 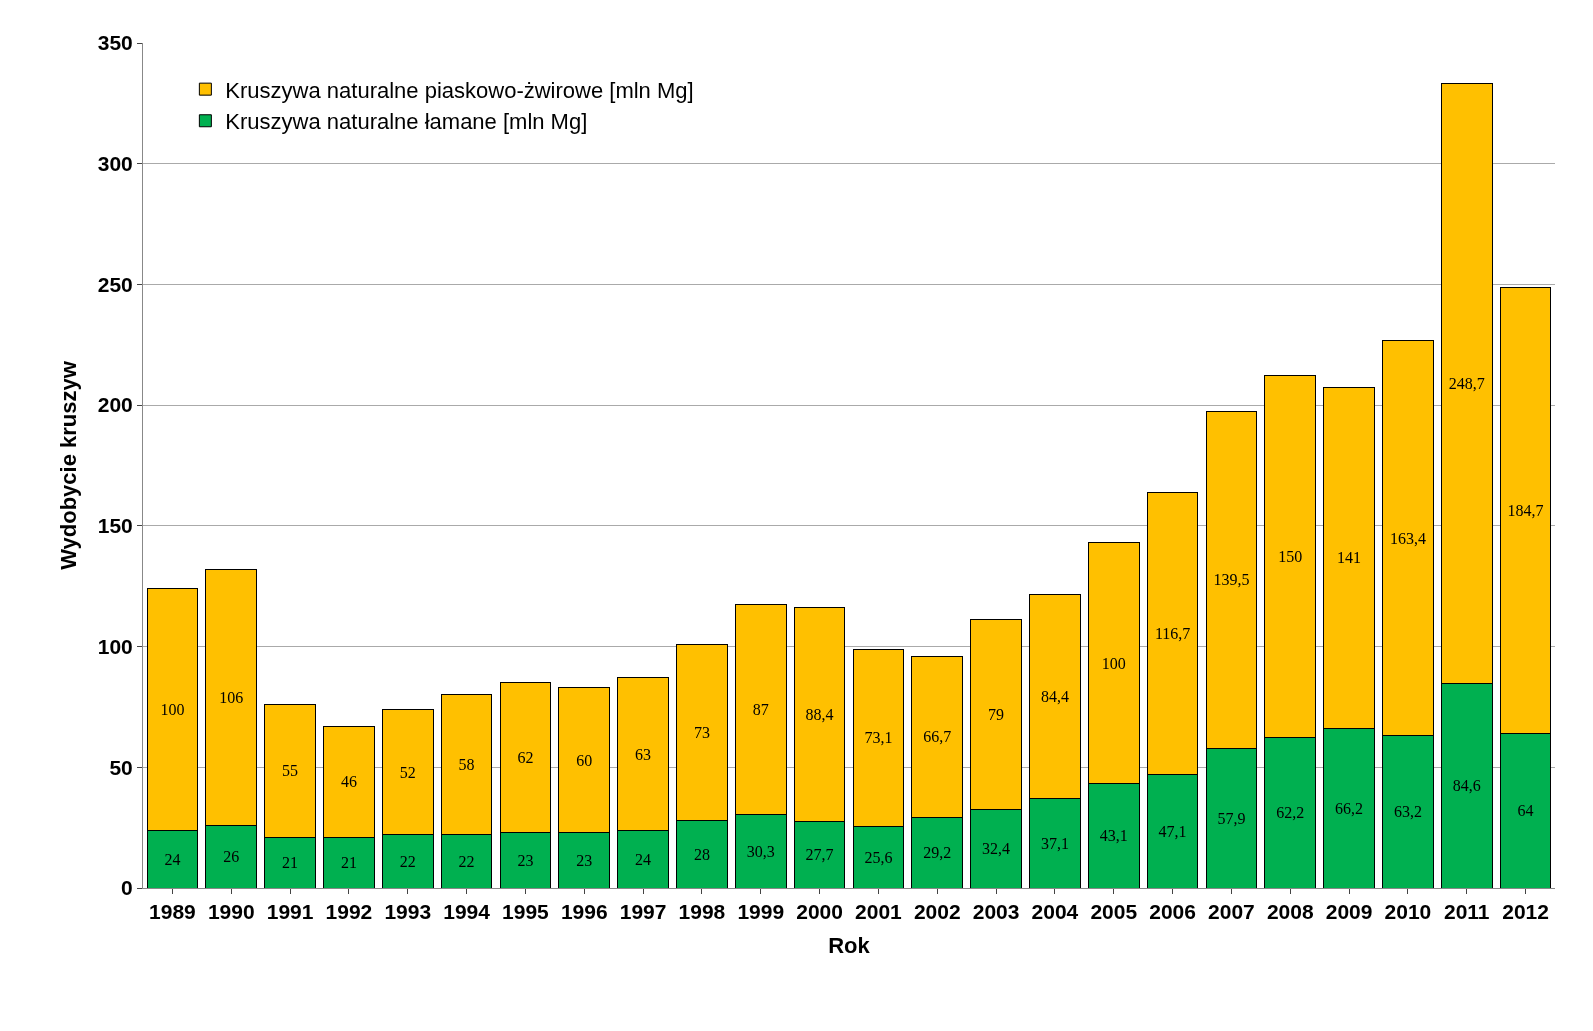 What do you see at coordinates (996, 849) in the screenshot?
I see `data-label: 32,4` at bounding box center [996, 849].